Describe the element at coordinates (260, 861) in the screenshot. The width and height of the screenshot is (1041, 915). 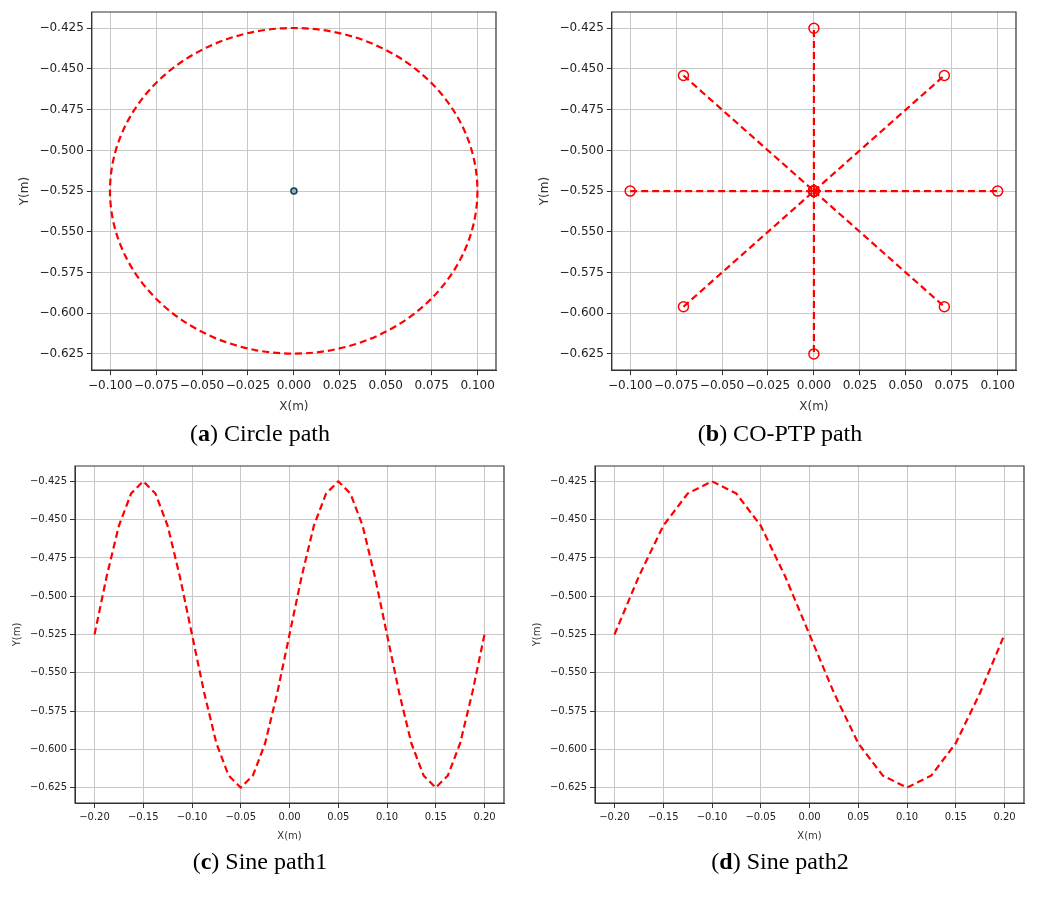
I see `text: (c) Sine path1` at that location.